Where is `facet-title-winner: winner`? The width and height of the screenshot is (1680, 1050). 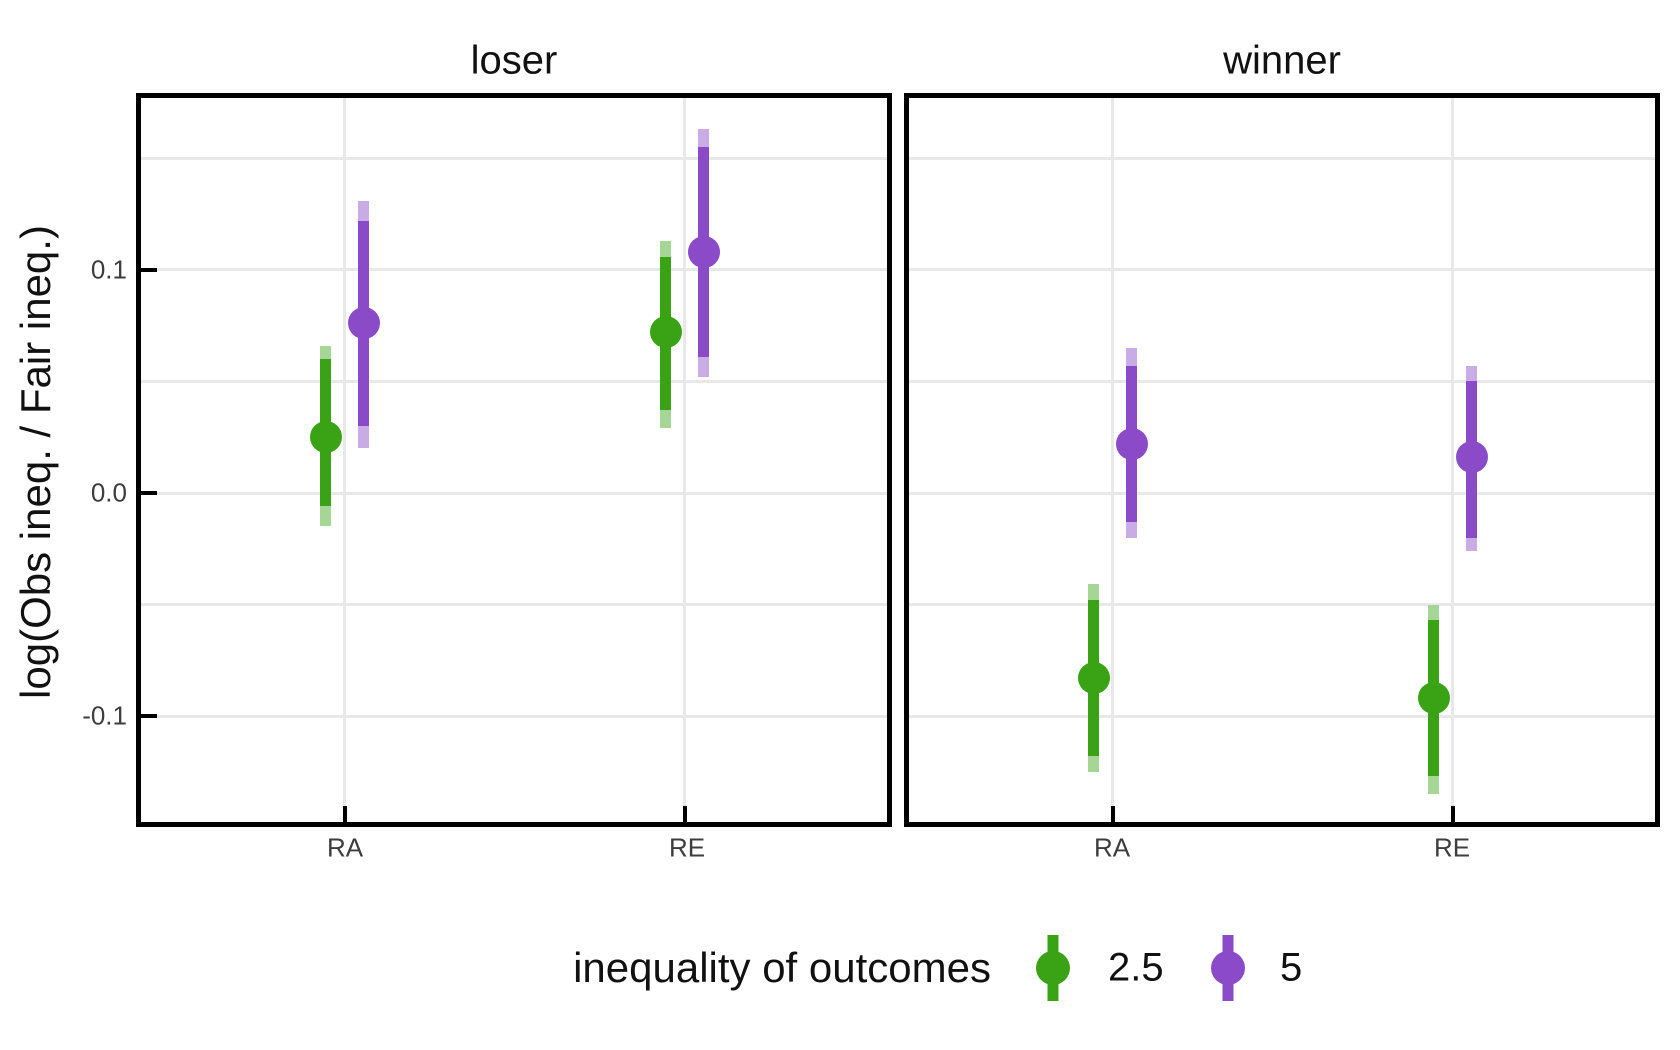 facet-title-winner: winner is located at coordinates (1282, 60).